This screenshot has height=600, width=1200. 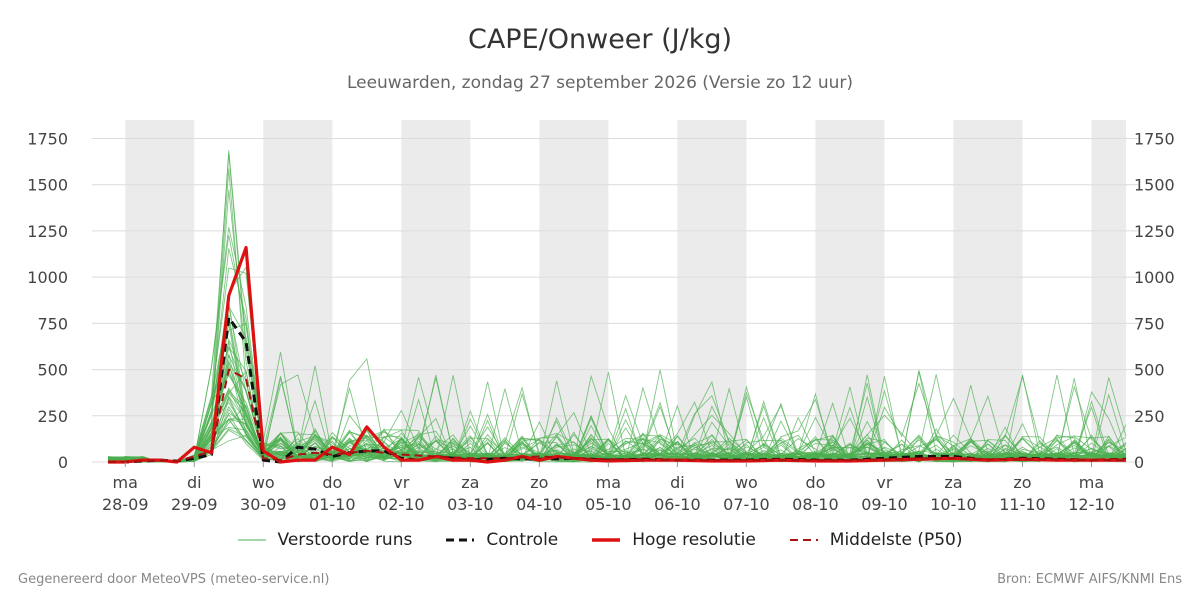 I want to click on legend-swatch-hires, so click(x=606, y=540).